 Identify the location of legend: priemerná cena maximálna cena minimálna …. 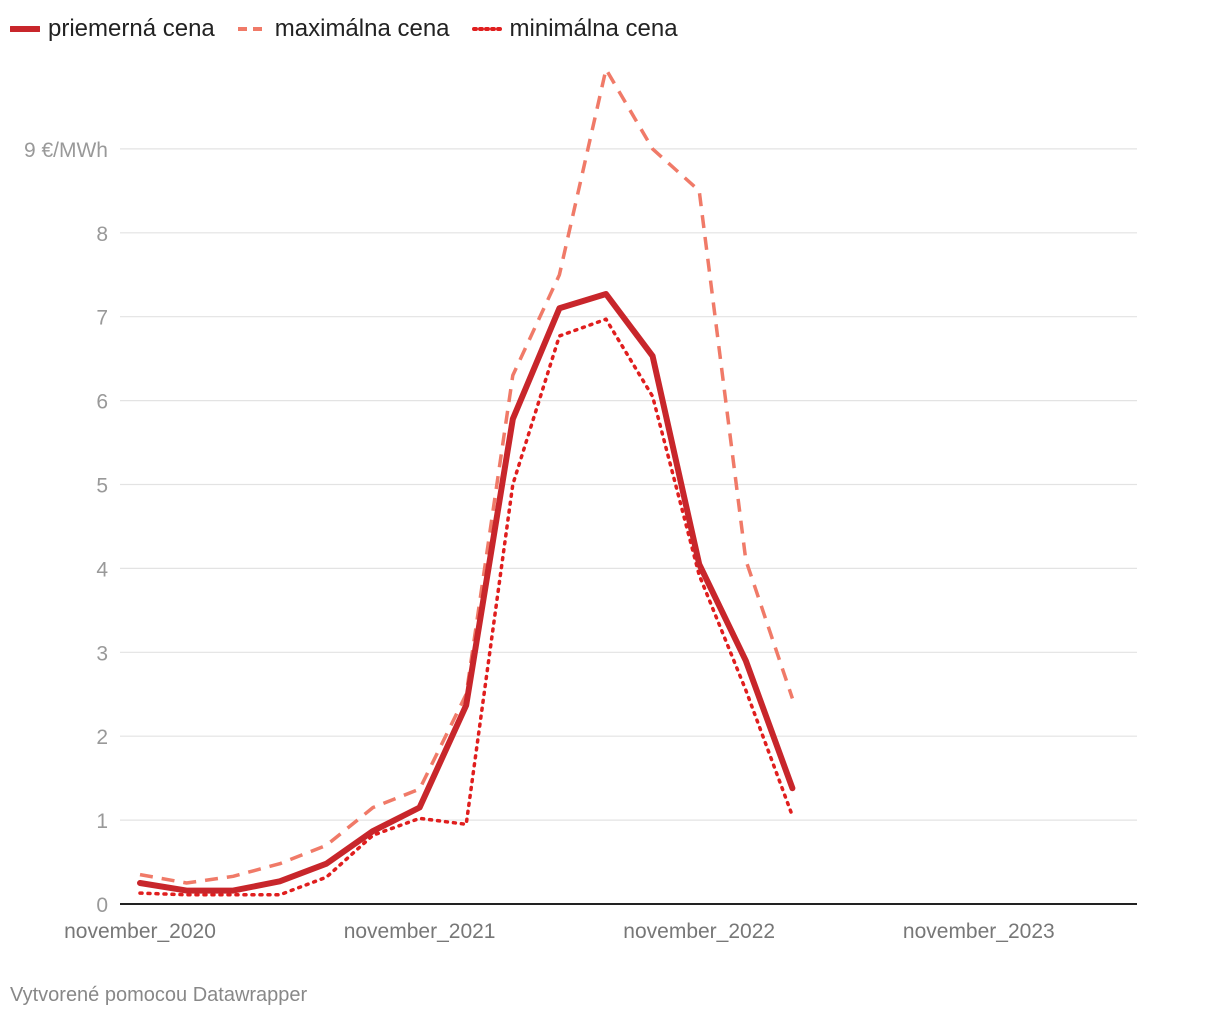
(344, 29).